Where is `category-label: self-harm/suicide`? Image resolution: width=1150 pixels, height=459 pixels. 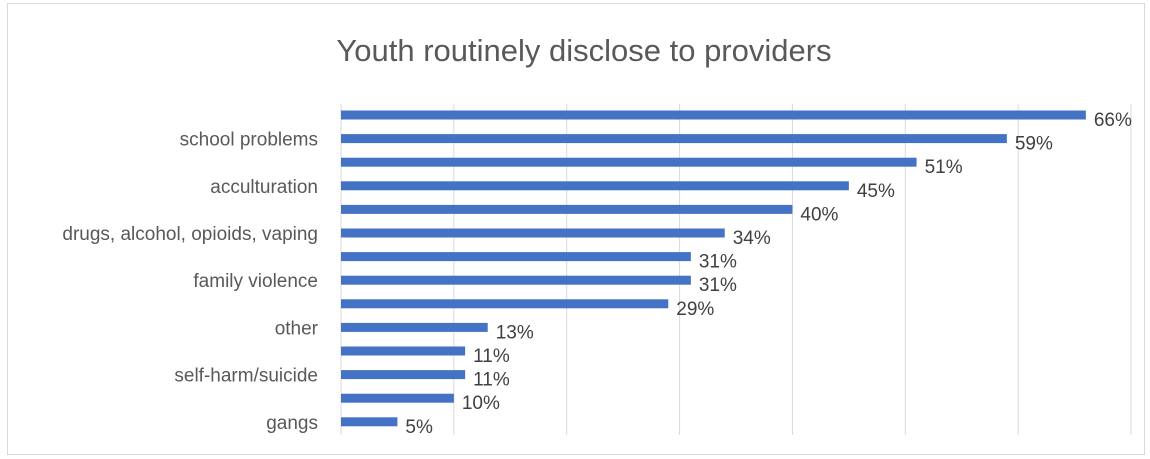
category-label: self-harm/suicide is located at coordinates (246, 376).